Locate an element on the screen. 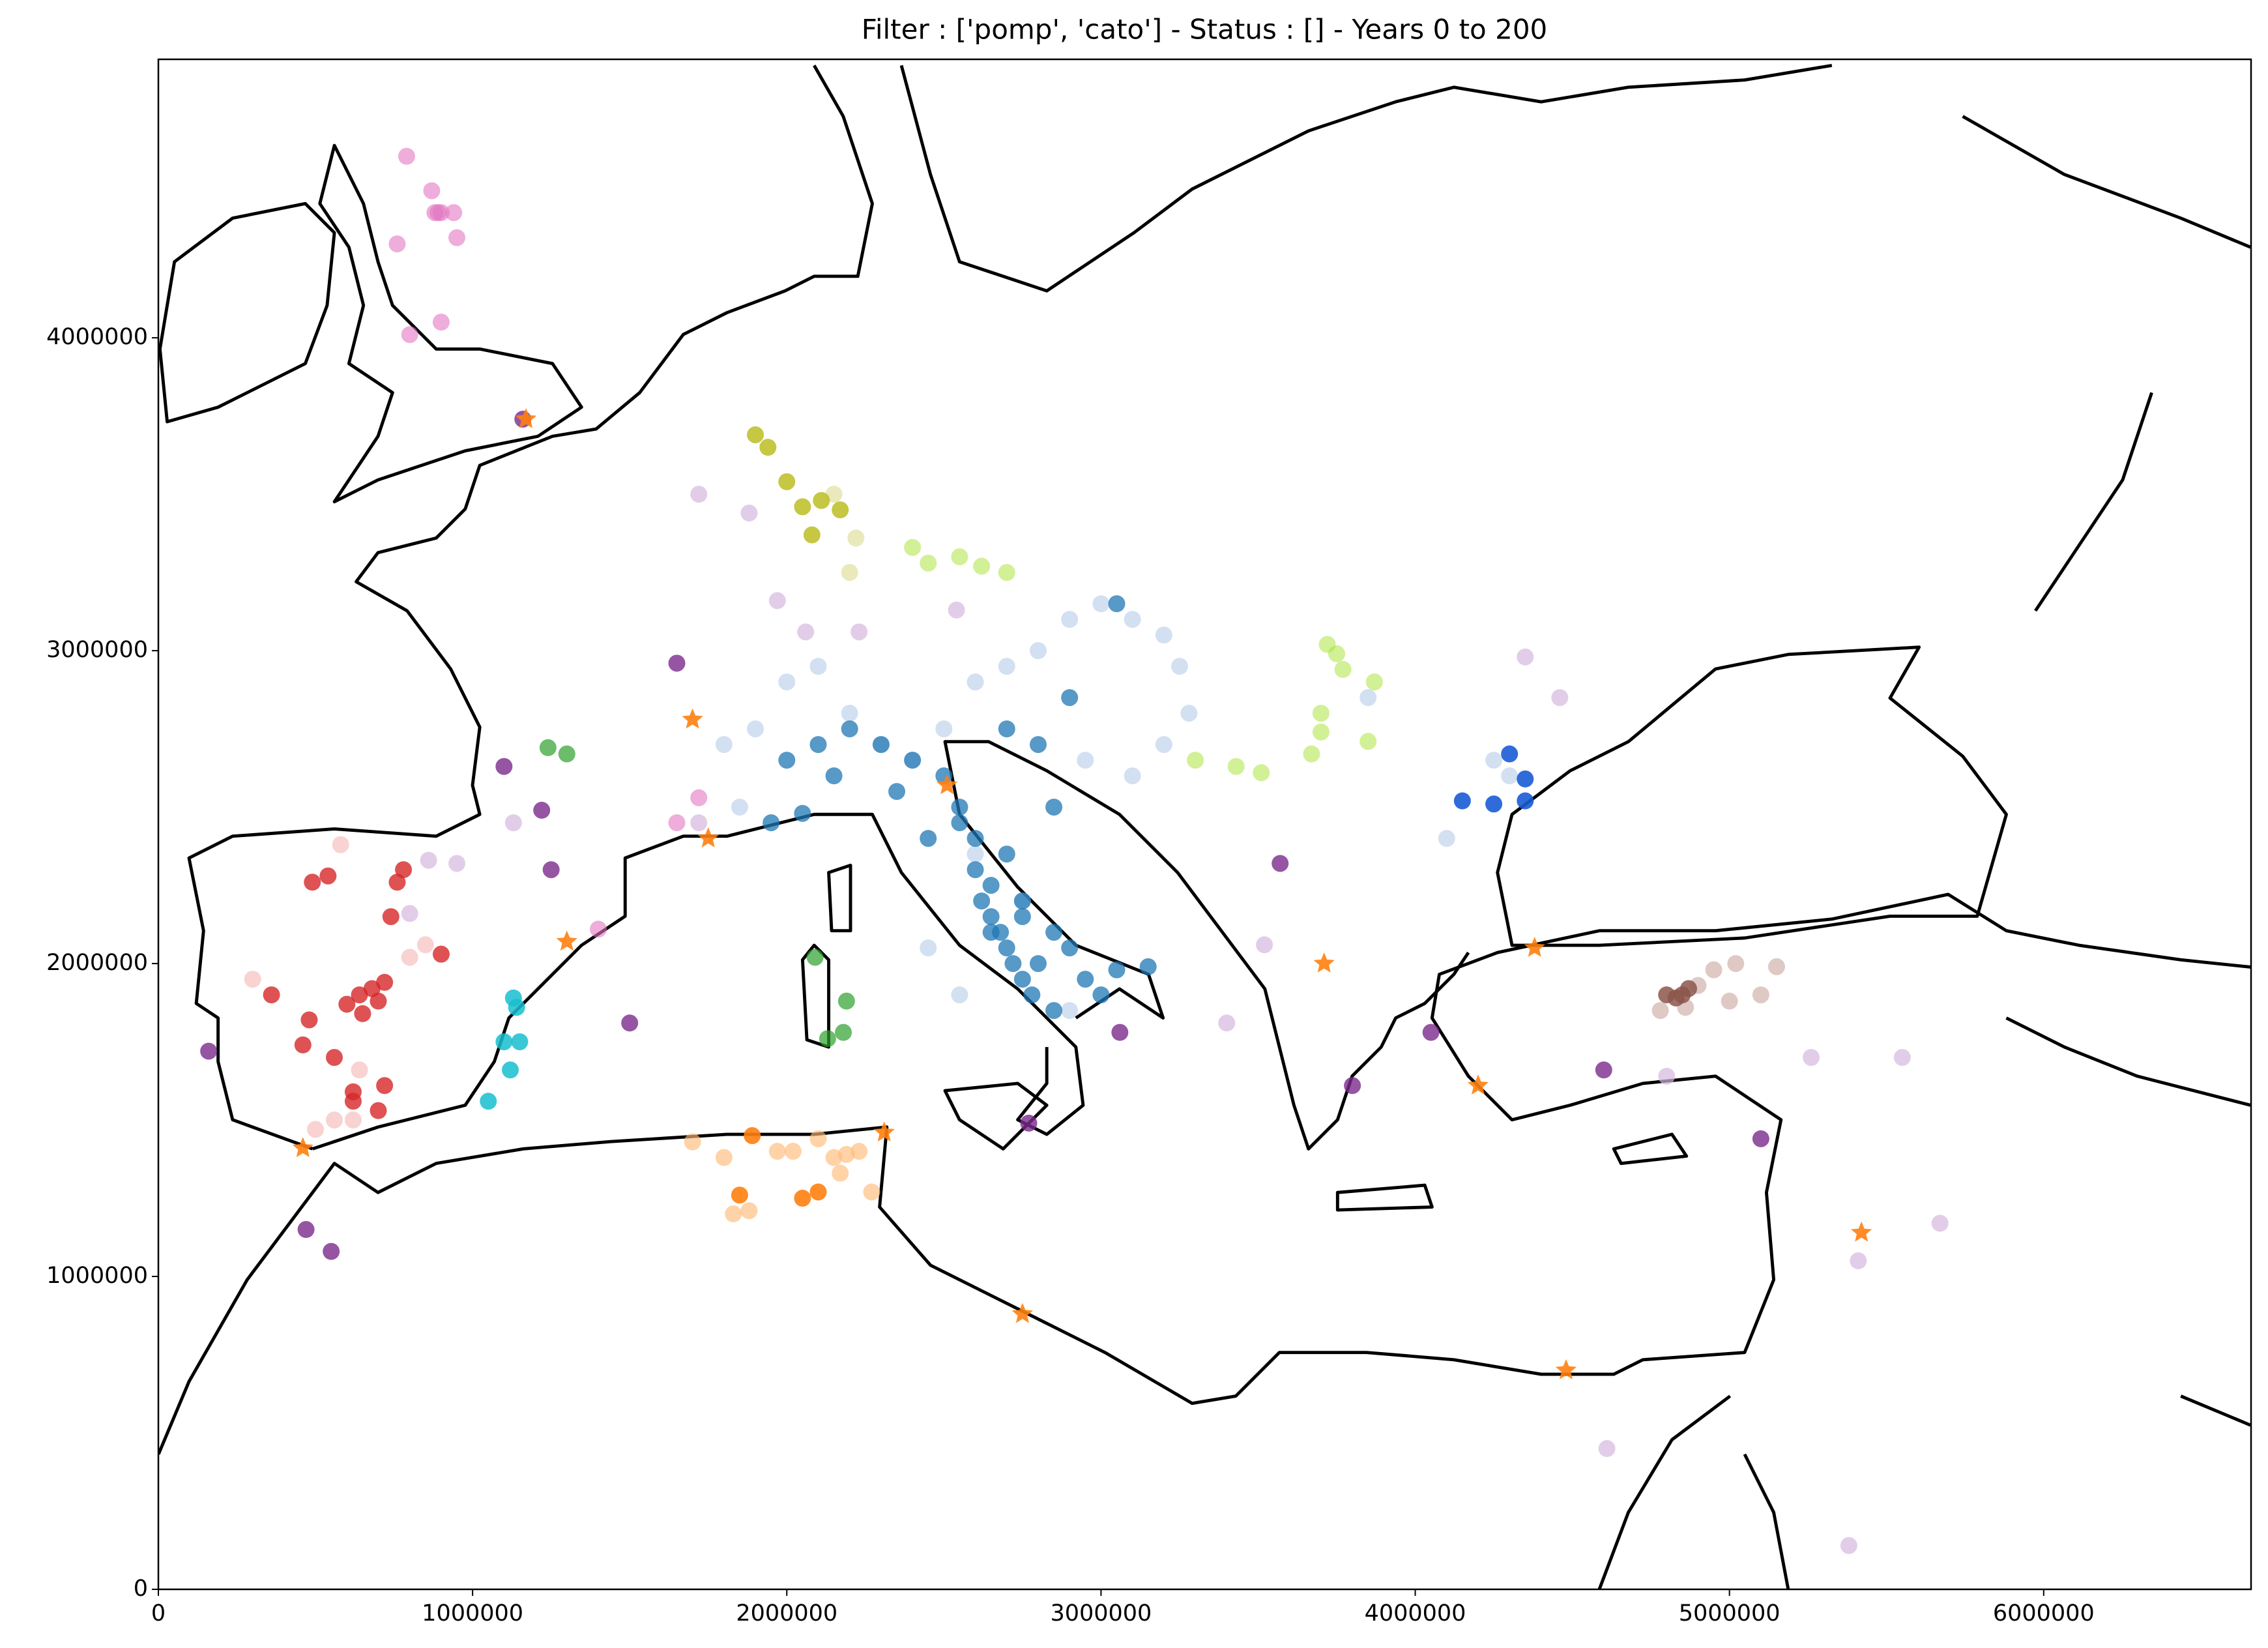 The width and height of the screenshot is (2268, 1648). y-tick-label: 2000000 is located at coordinates (97, 963).